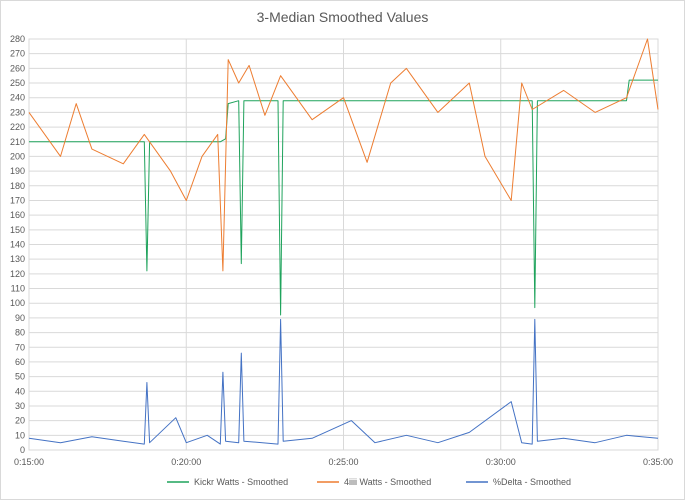 The image size is (685, 500). What do you see at coordinates (17, 259) in the screenshot?
I see `y-tick-label: 130` at bounding box center [17, 259].